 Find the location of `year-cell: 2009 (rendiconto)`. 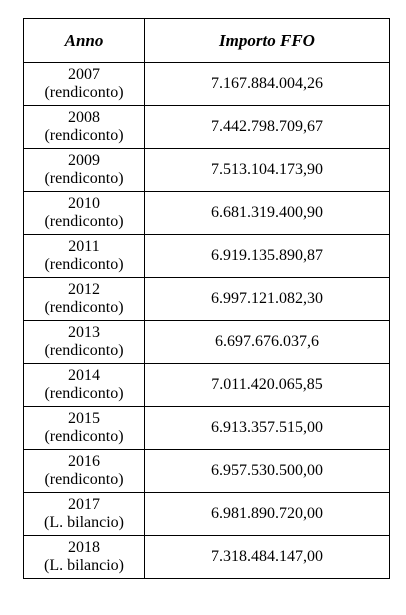

year-cell: 2009 (rendiconto) is located at coordinates (84, 170).